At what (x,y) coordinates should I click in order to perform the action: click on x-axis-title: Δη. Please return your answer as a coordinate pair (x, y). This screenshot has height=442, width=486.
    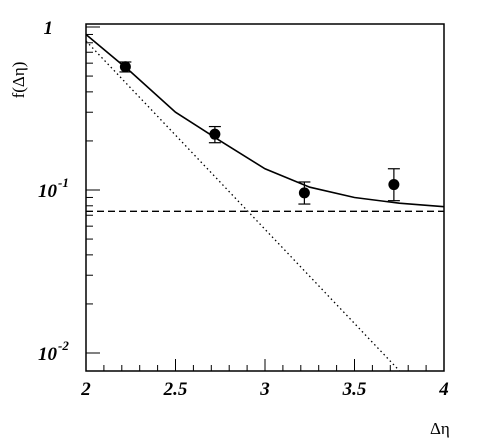
    Looking at the image, I should click on (440, 428).